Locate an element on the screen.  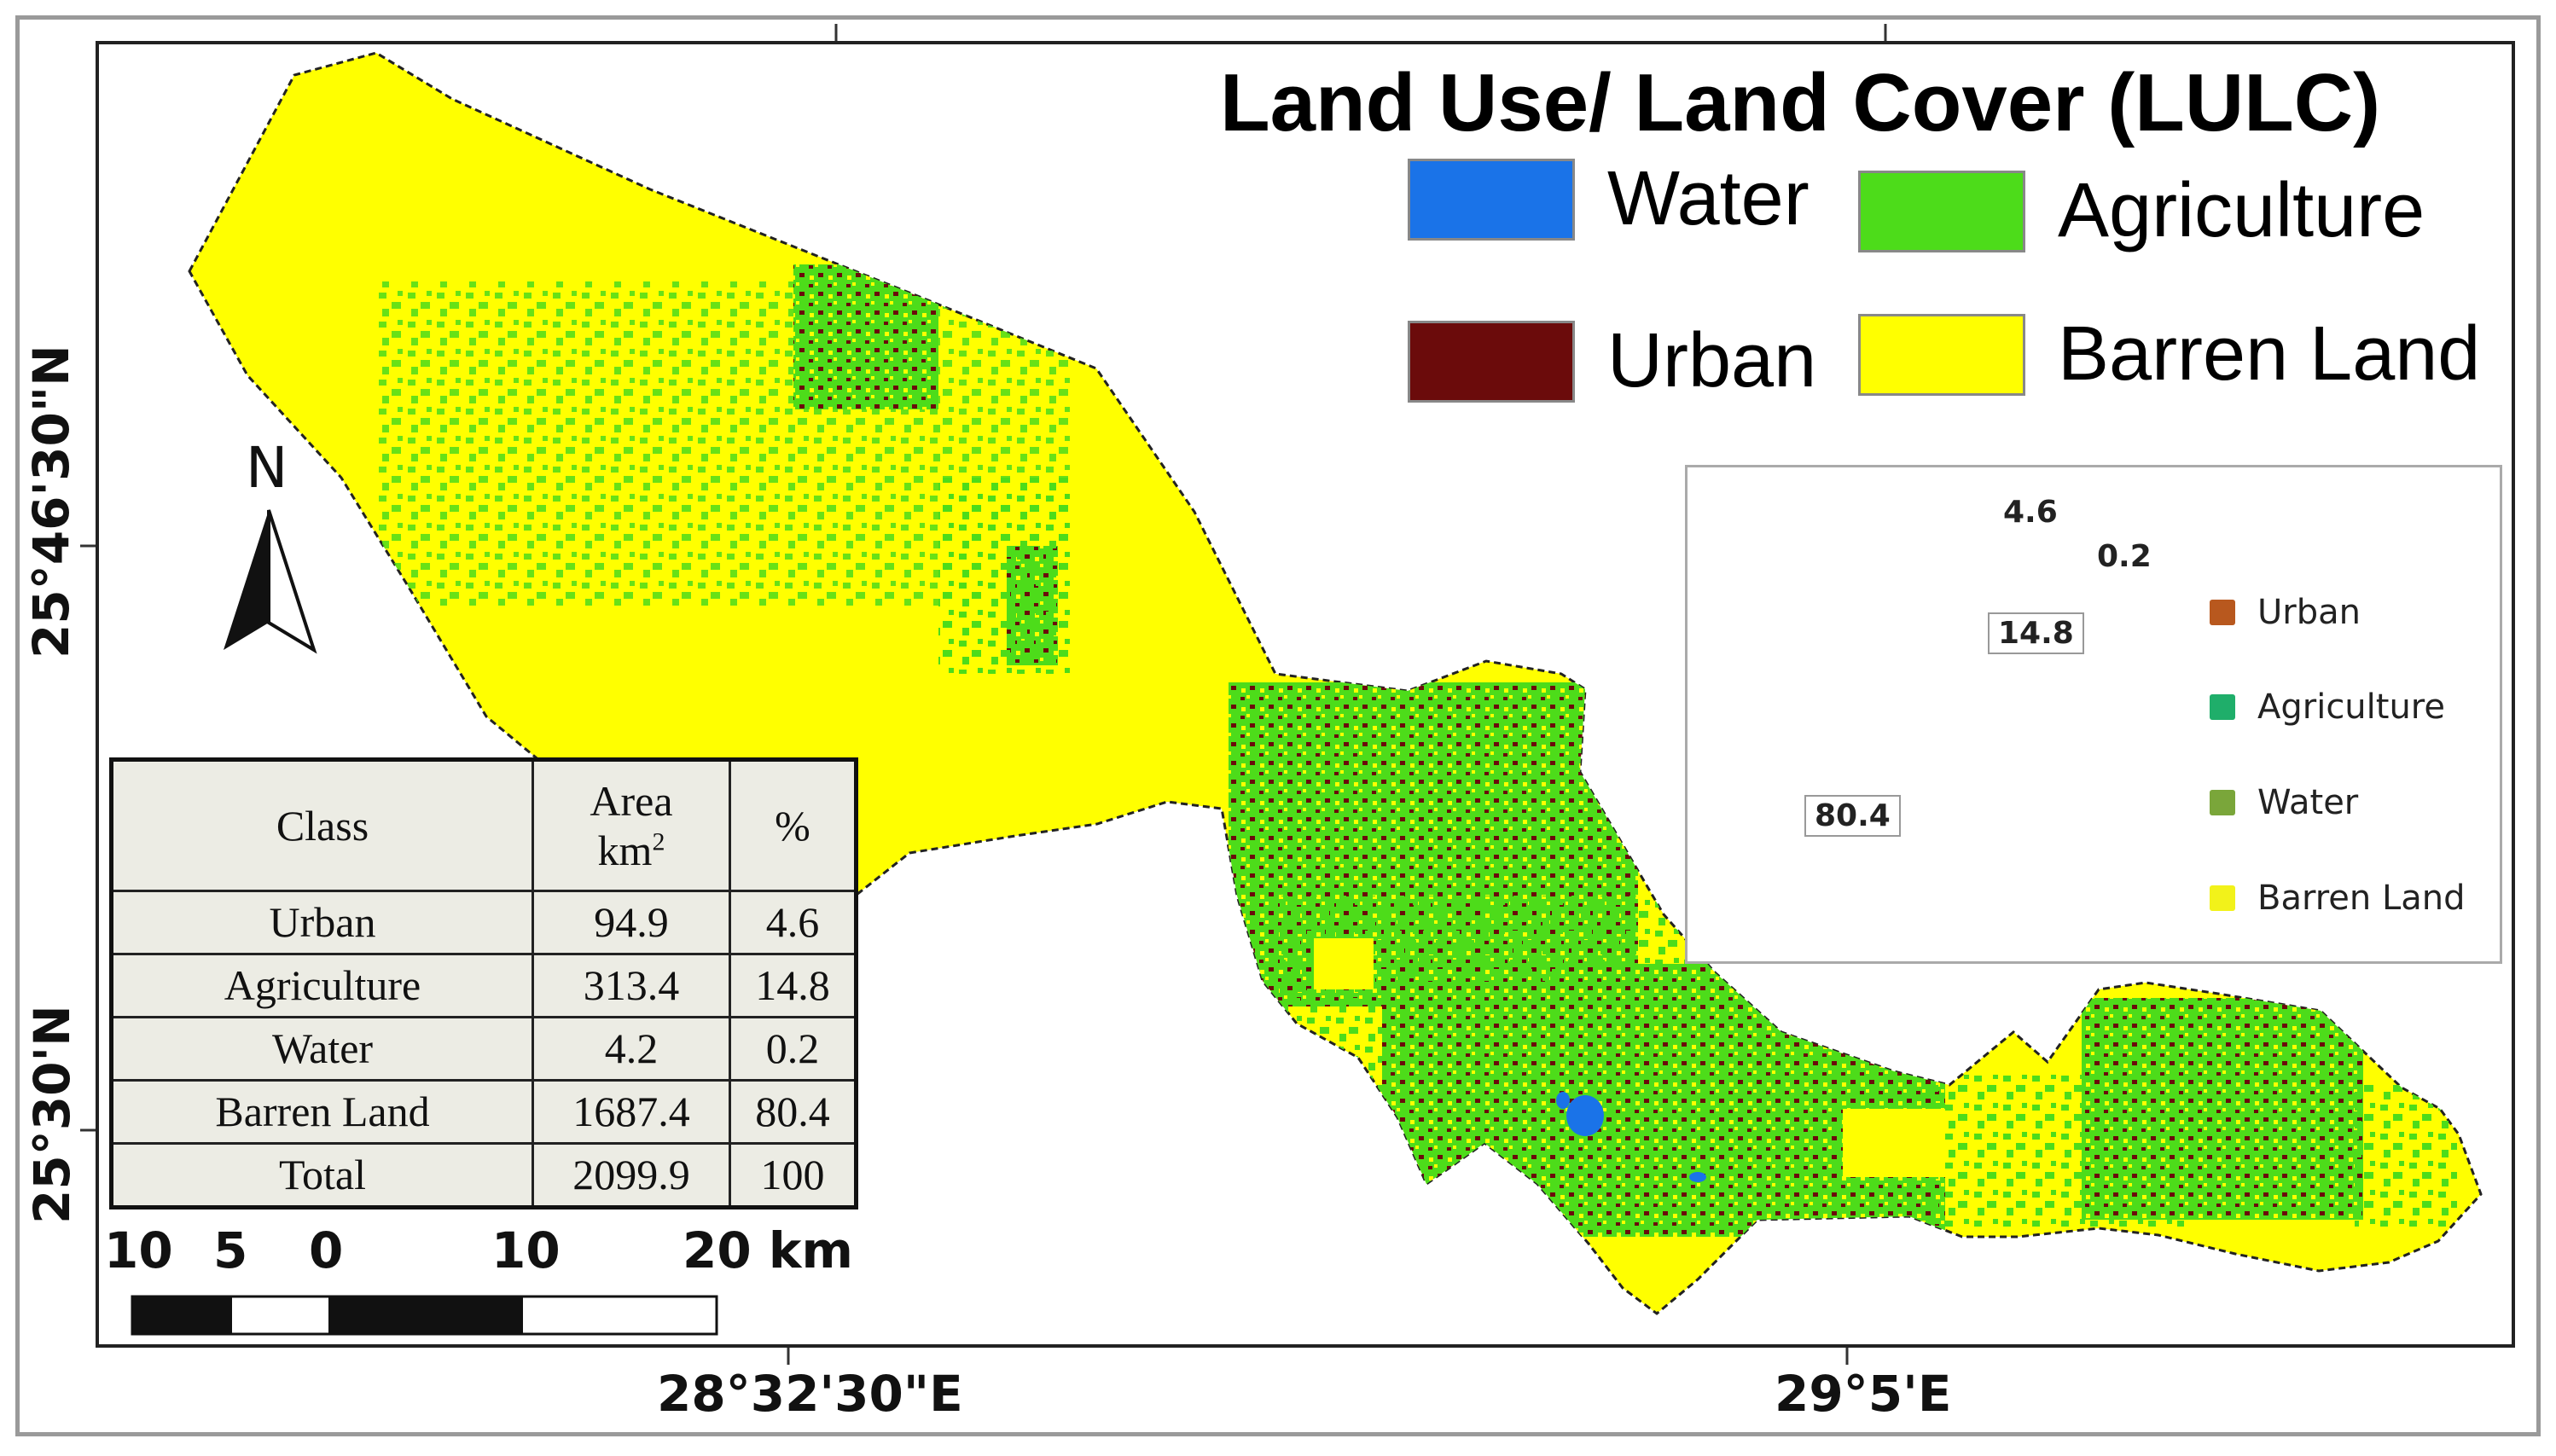
pie-legend-swatch-barren-land is located at coordinates (2222, 898).